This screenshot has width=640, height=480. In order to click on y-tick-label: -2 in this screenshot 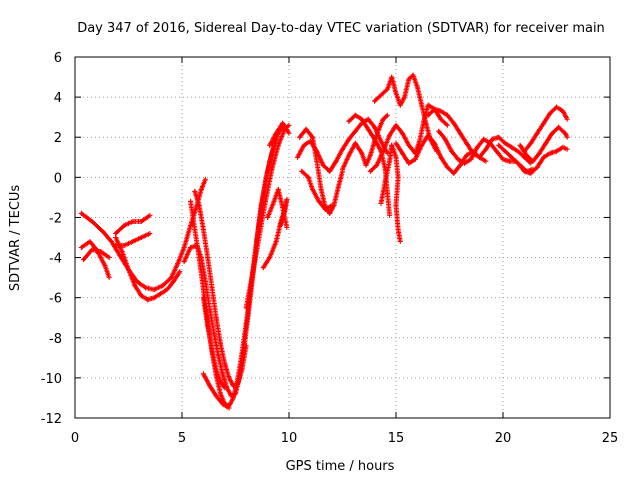, I will do `click(55, 218)`.